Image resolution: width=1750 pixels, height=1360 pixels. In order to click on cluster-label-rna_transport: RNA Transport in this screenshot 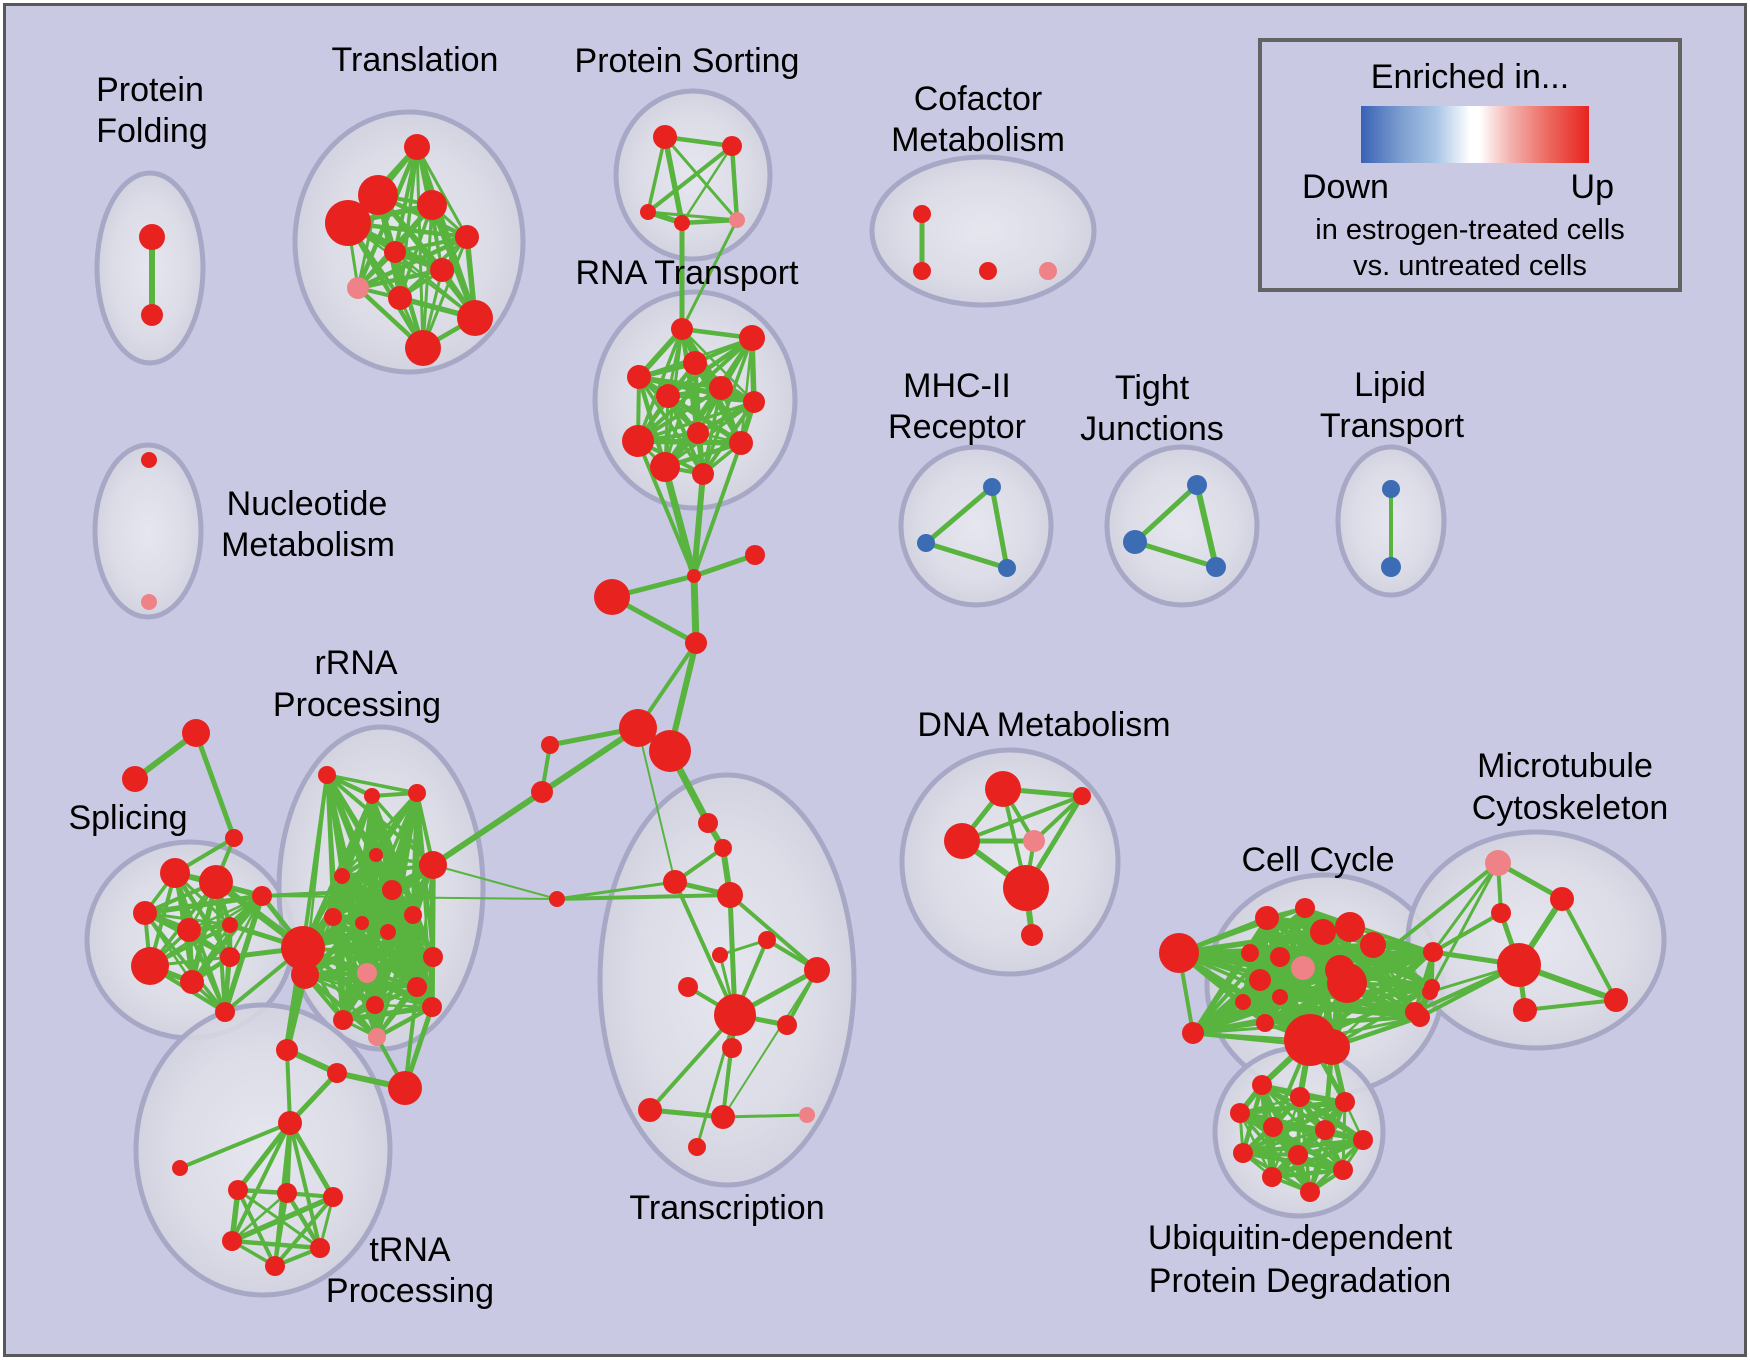, I will do `click(688, 273)`.